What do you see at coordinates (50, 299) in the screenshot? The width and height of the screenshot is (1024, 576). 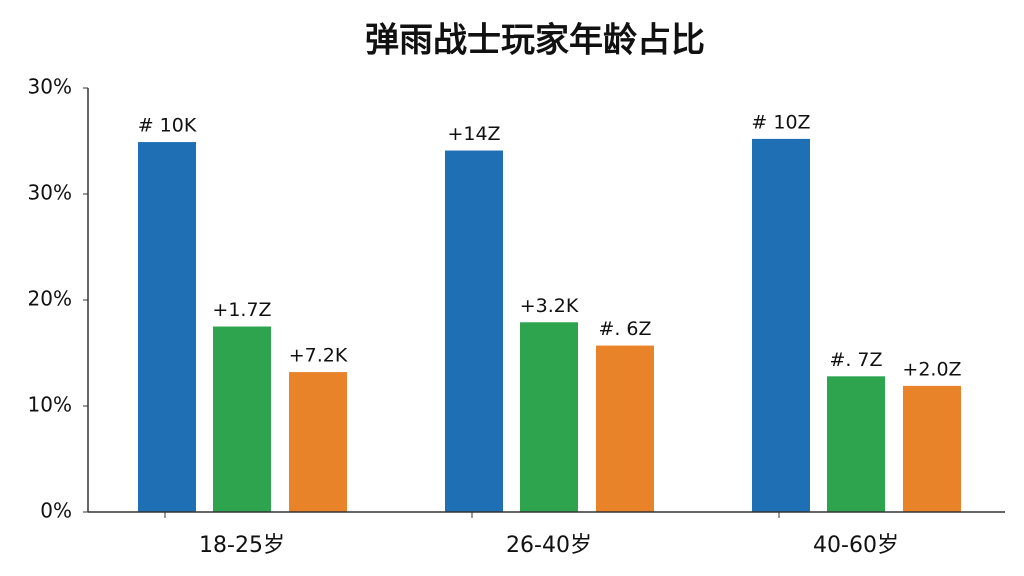 I see `y-tick-label: 20%` at bounding box center [50, 299].